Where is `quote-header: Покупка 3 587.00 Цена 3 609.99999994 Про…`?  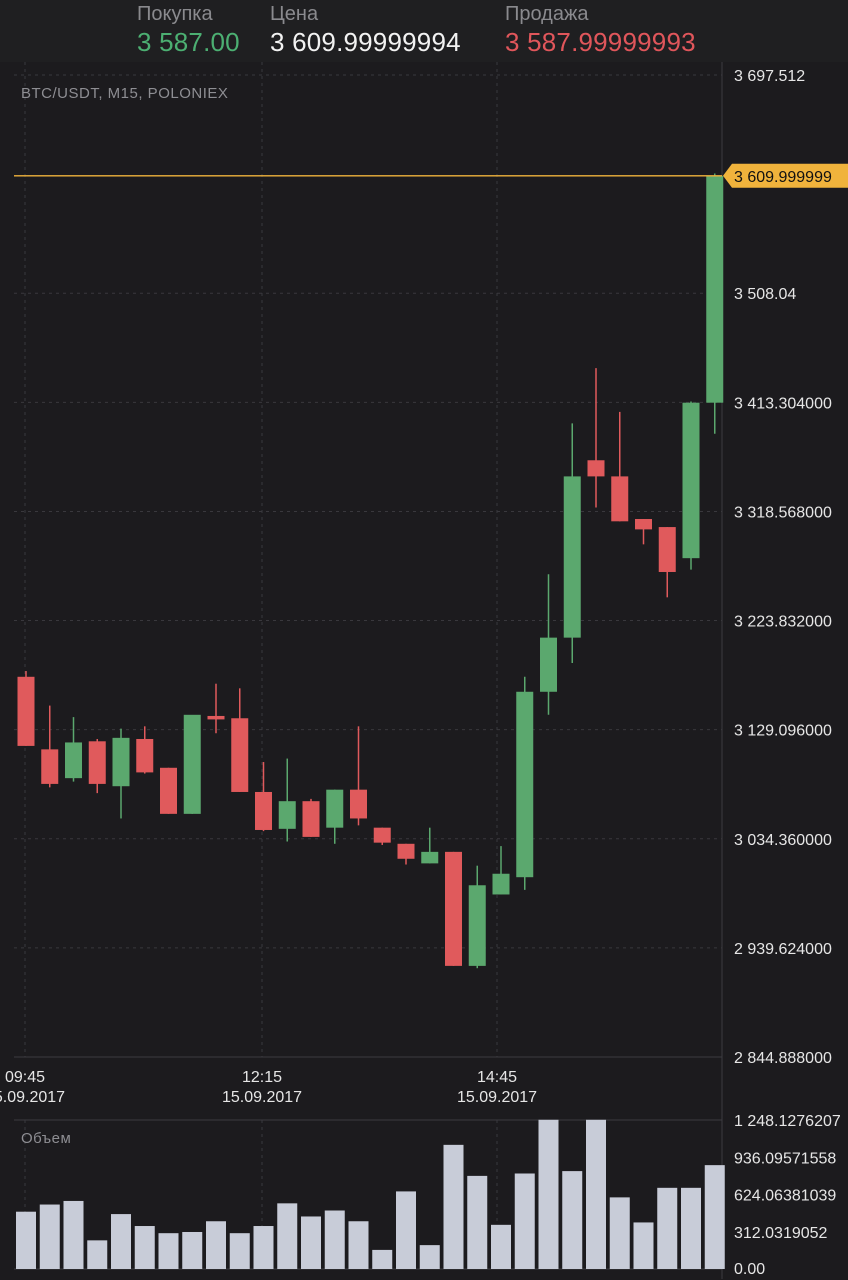
quote-header: Покупка 3 587.00 Цена 3 609.99999994 Про… is located at coordinates (424, 31).